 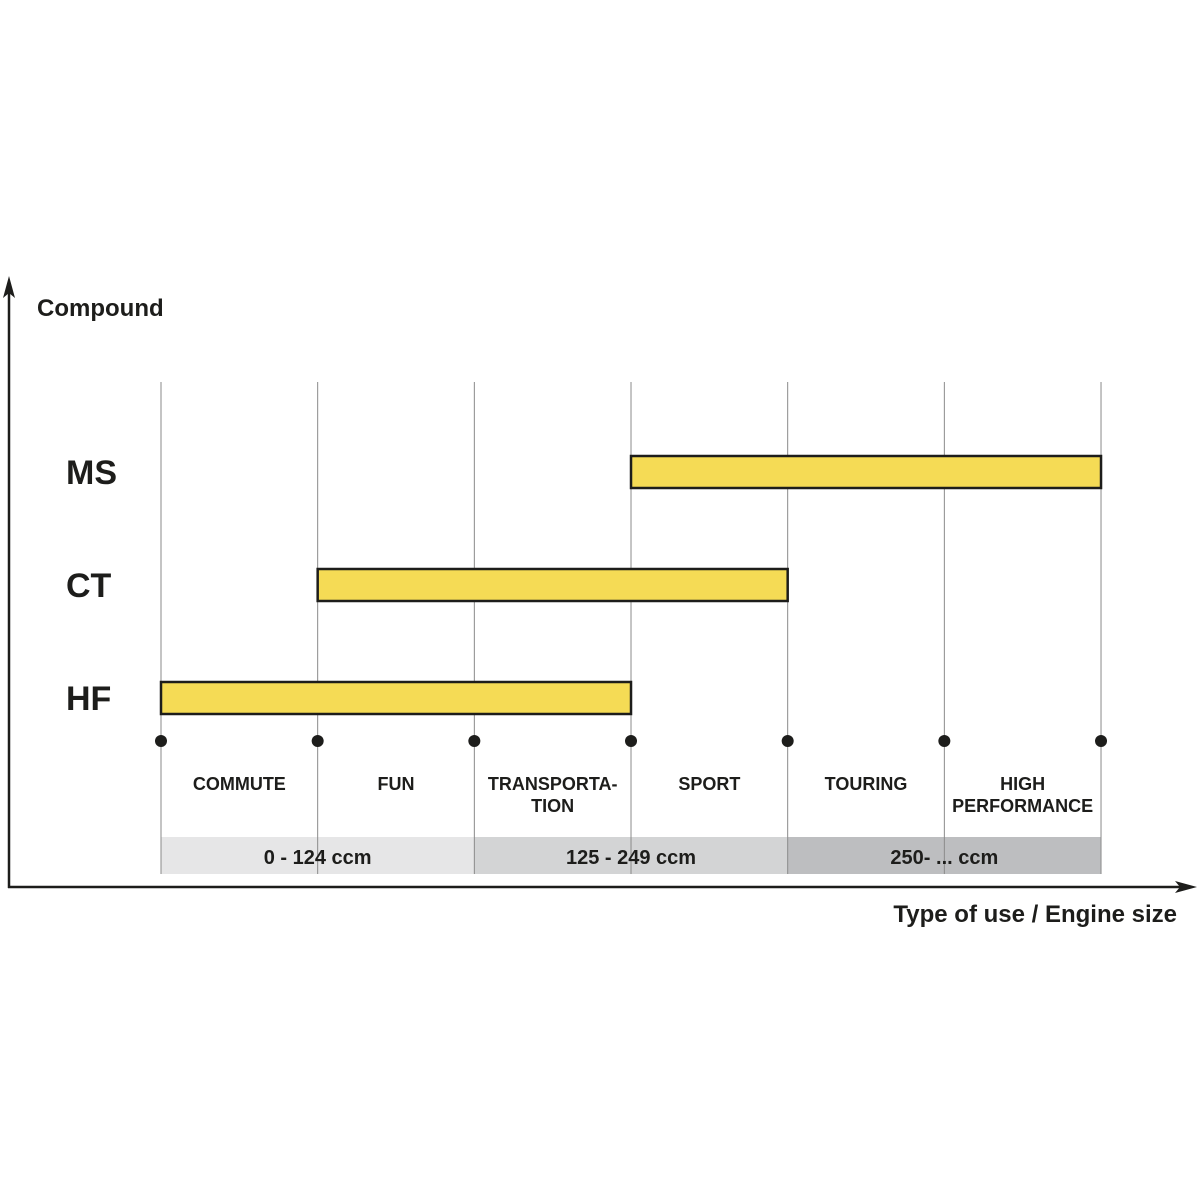 I want to click on compound-label-ms: MS, so click(x=91, y=473).